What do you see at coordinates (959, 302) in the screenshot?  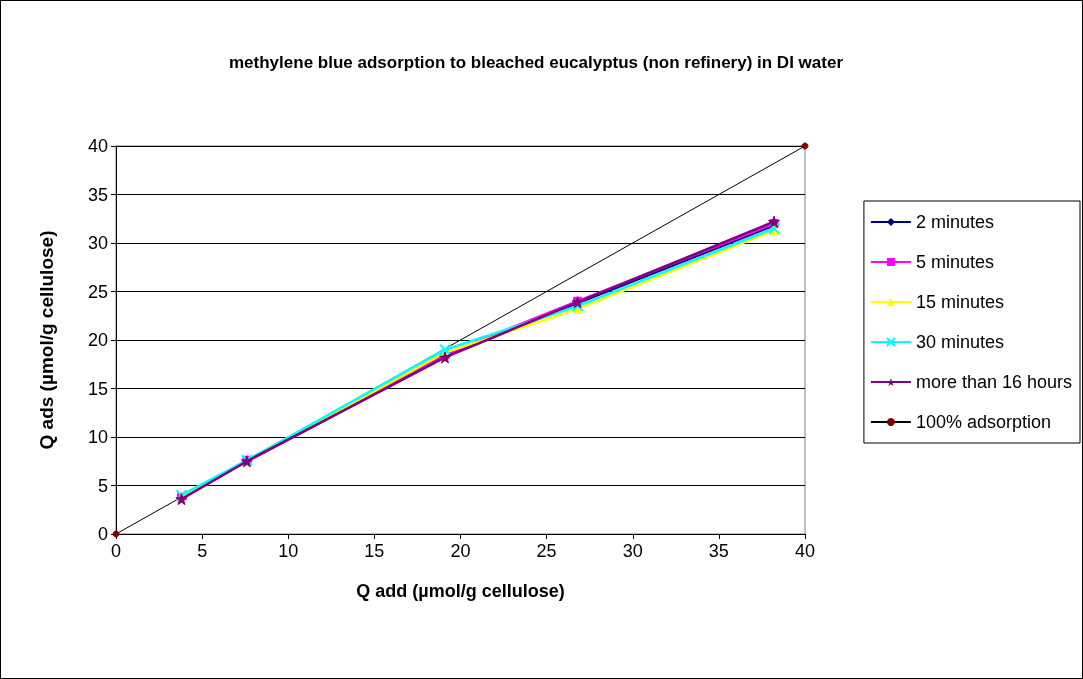 I see `legend-label: 15 minutes` at bounding box center [959, 302].